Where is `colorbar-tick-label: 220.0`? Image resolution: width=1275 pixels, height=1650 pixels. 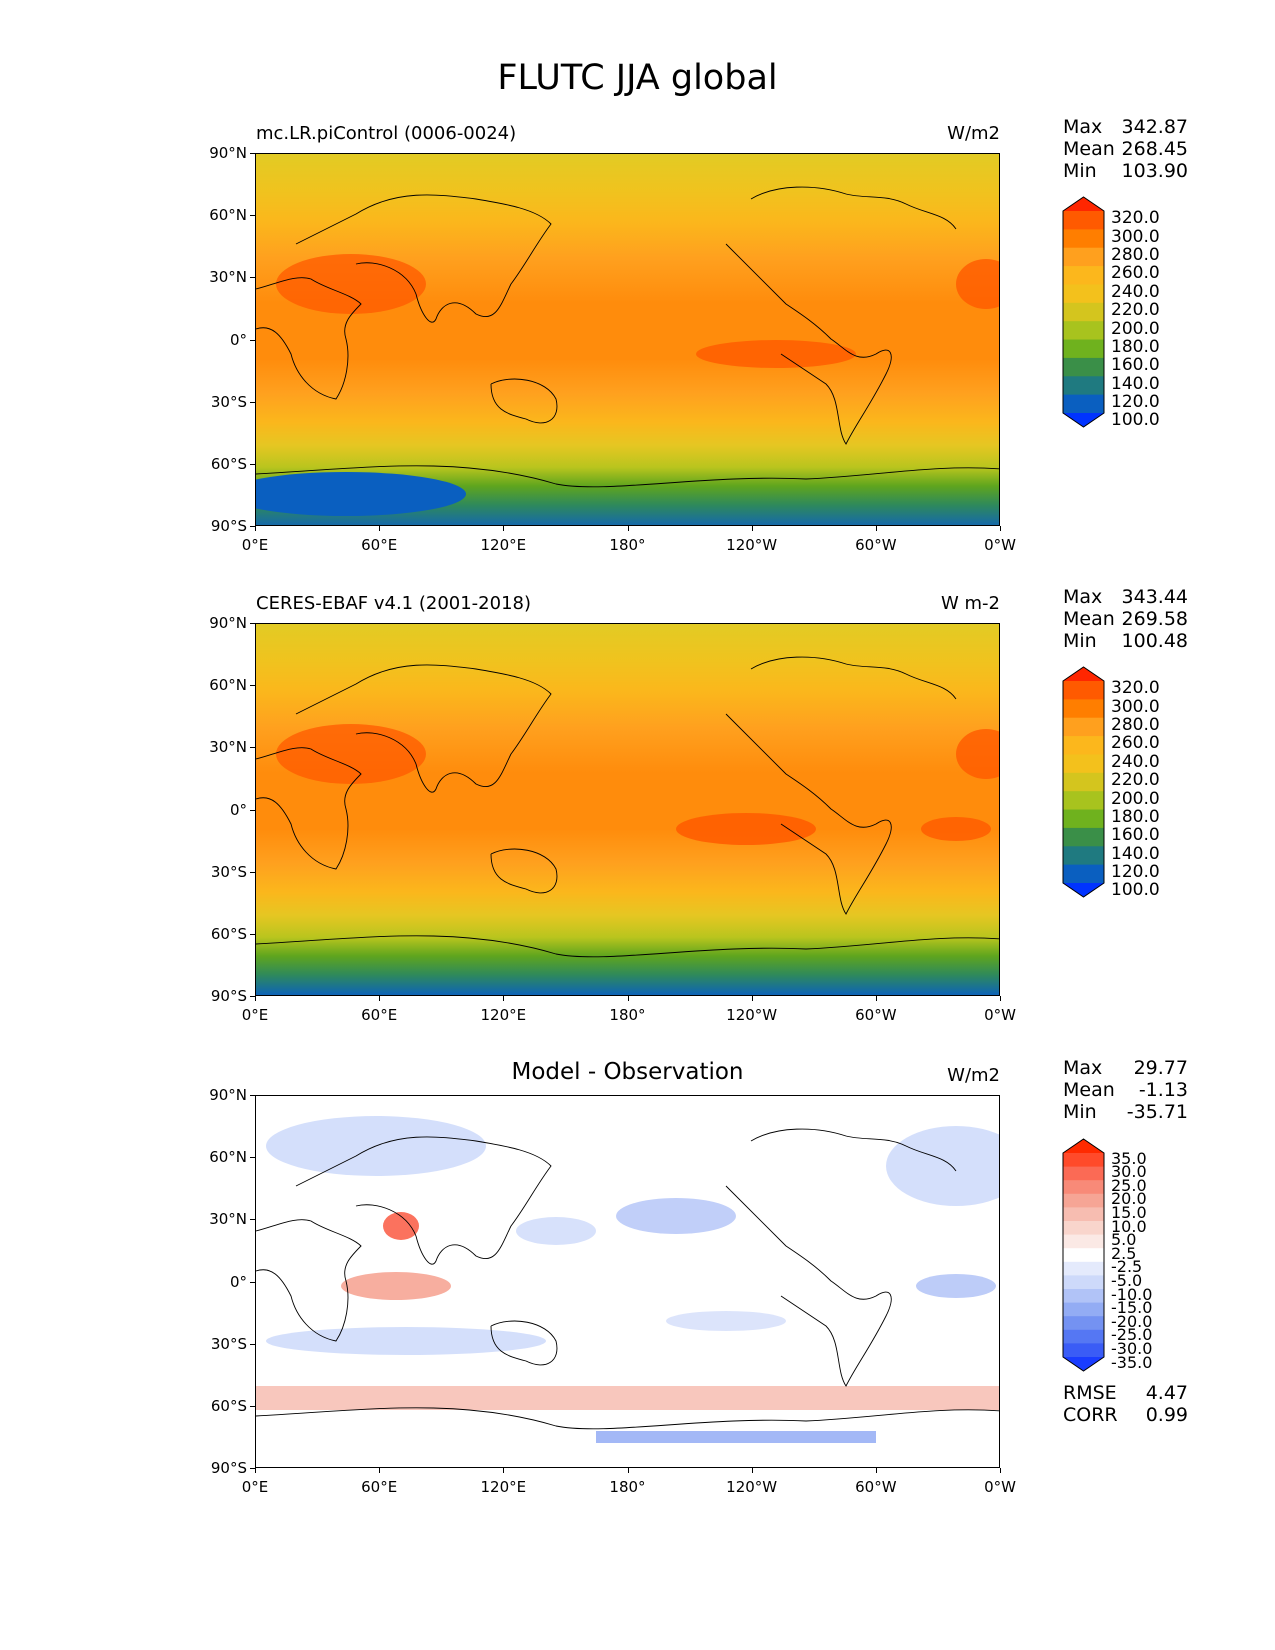 colorbar-tick-label: 220.0 is located at coordinates (1135, 310).